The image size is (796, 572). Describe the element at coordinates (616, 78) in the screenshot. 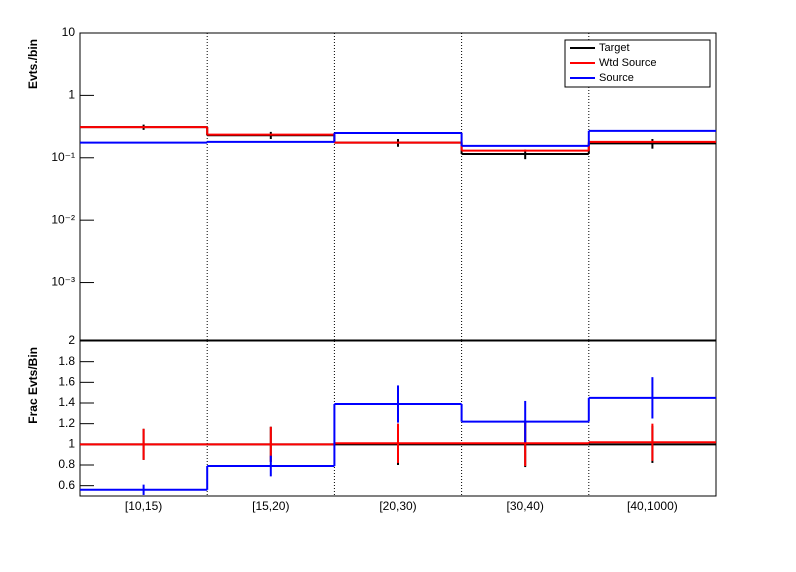

I see `legend-label: Source` at that location.